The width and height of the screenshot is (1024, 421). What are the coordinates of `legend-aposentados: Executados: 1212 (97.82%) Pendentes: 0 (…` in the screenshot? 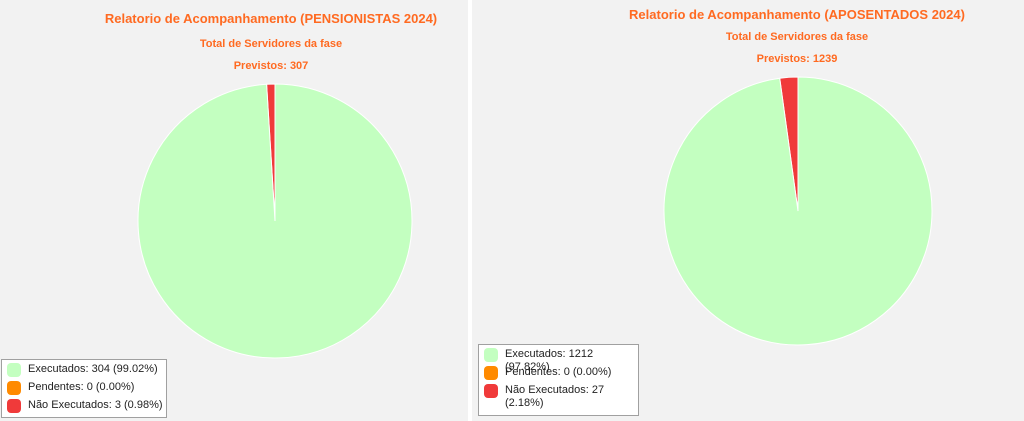 It's located at (558, 380).